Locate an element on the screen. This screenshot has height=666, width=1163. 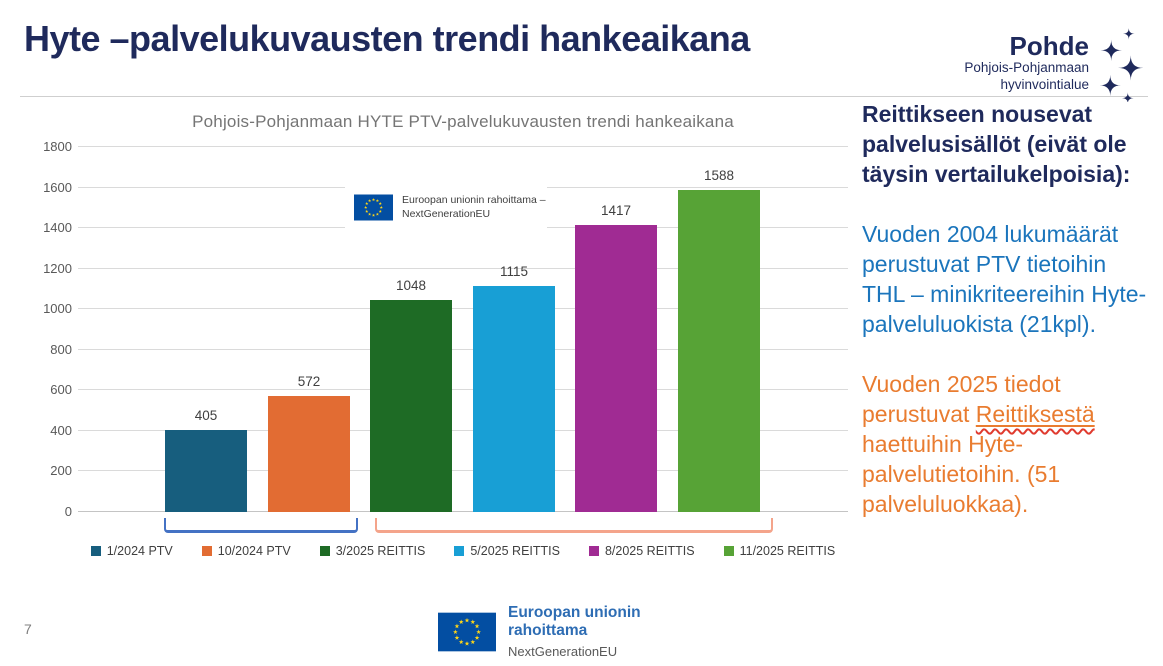
bar-value-label: 405 is located at coordinates (206, 415).